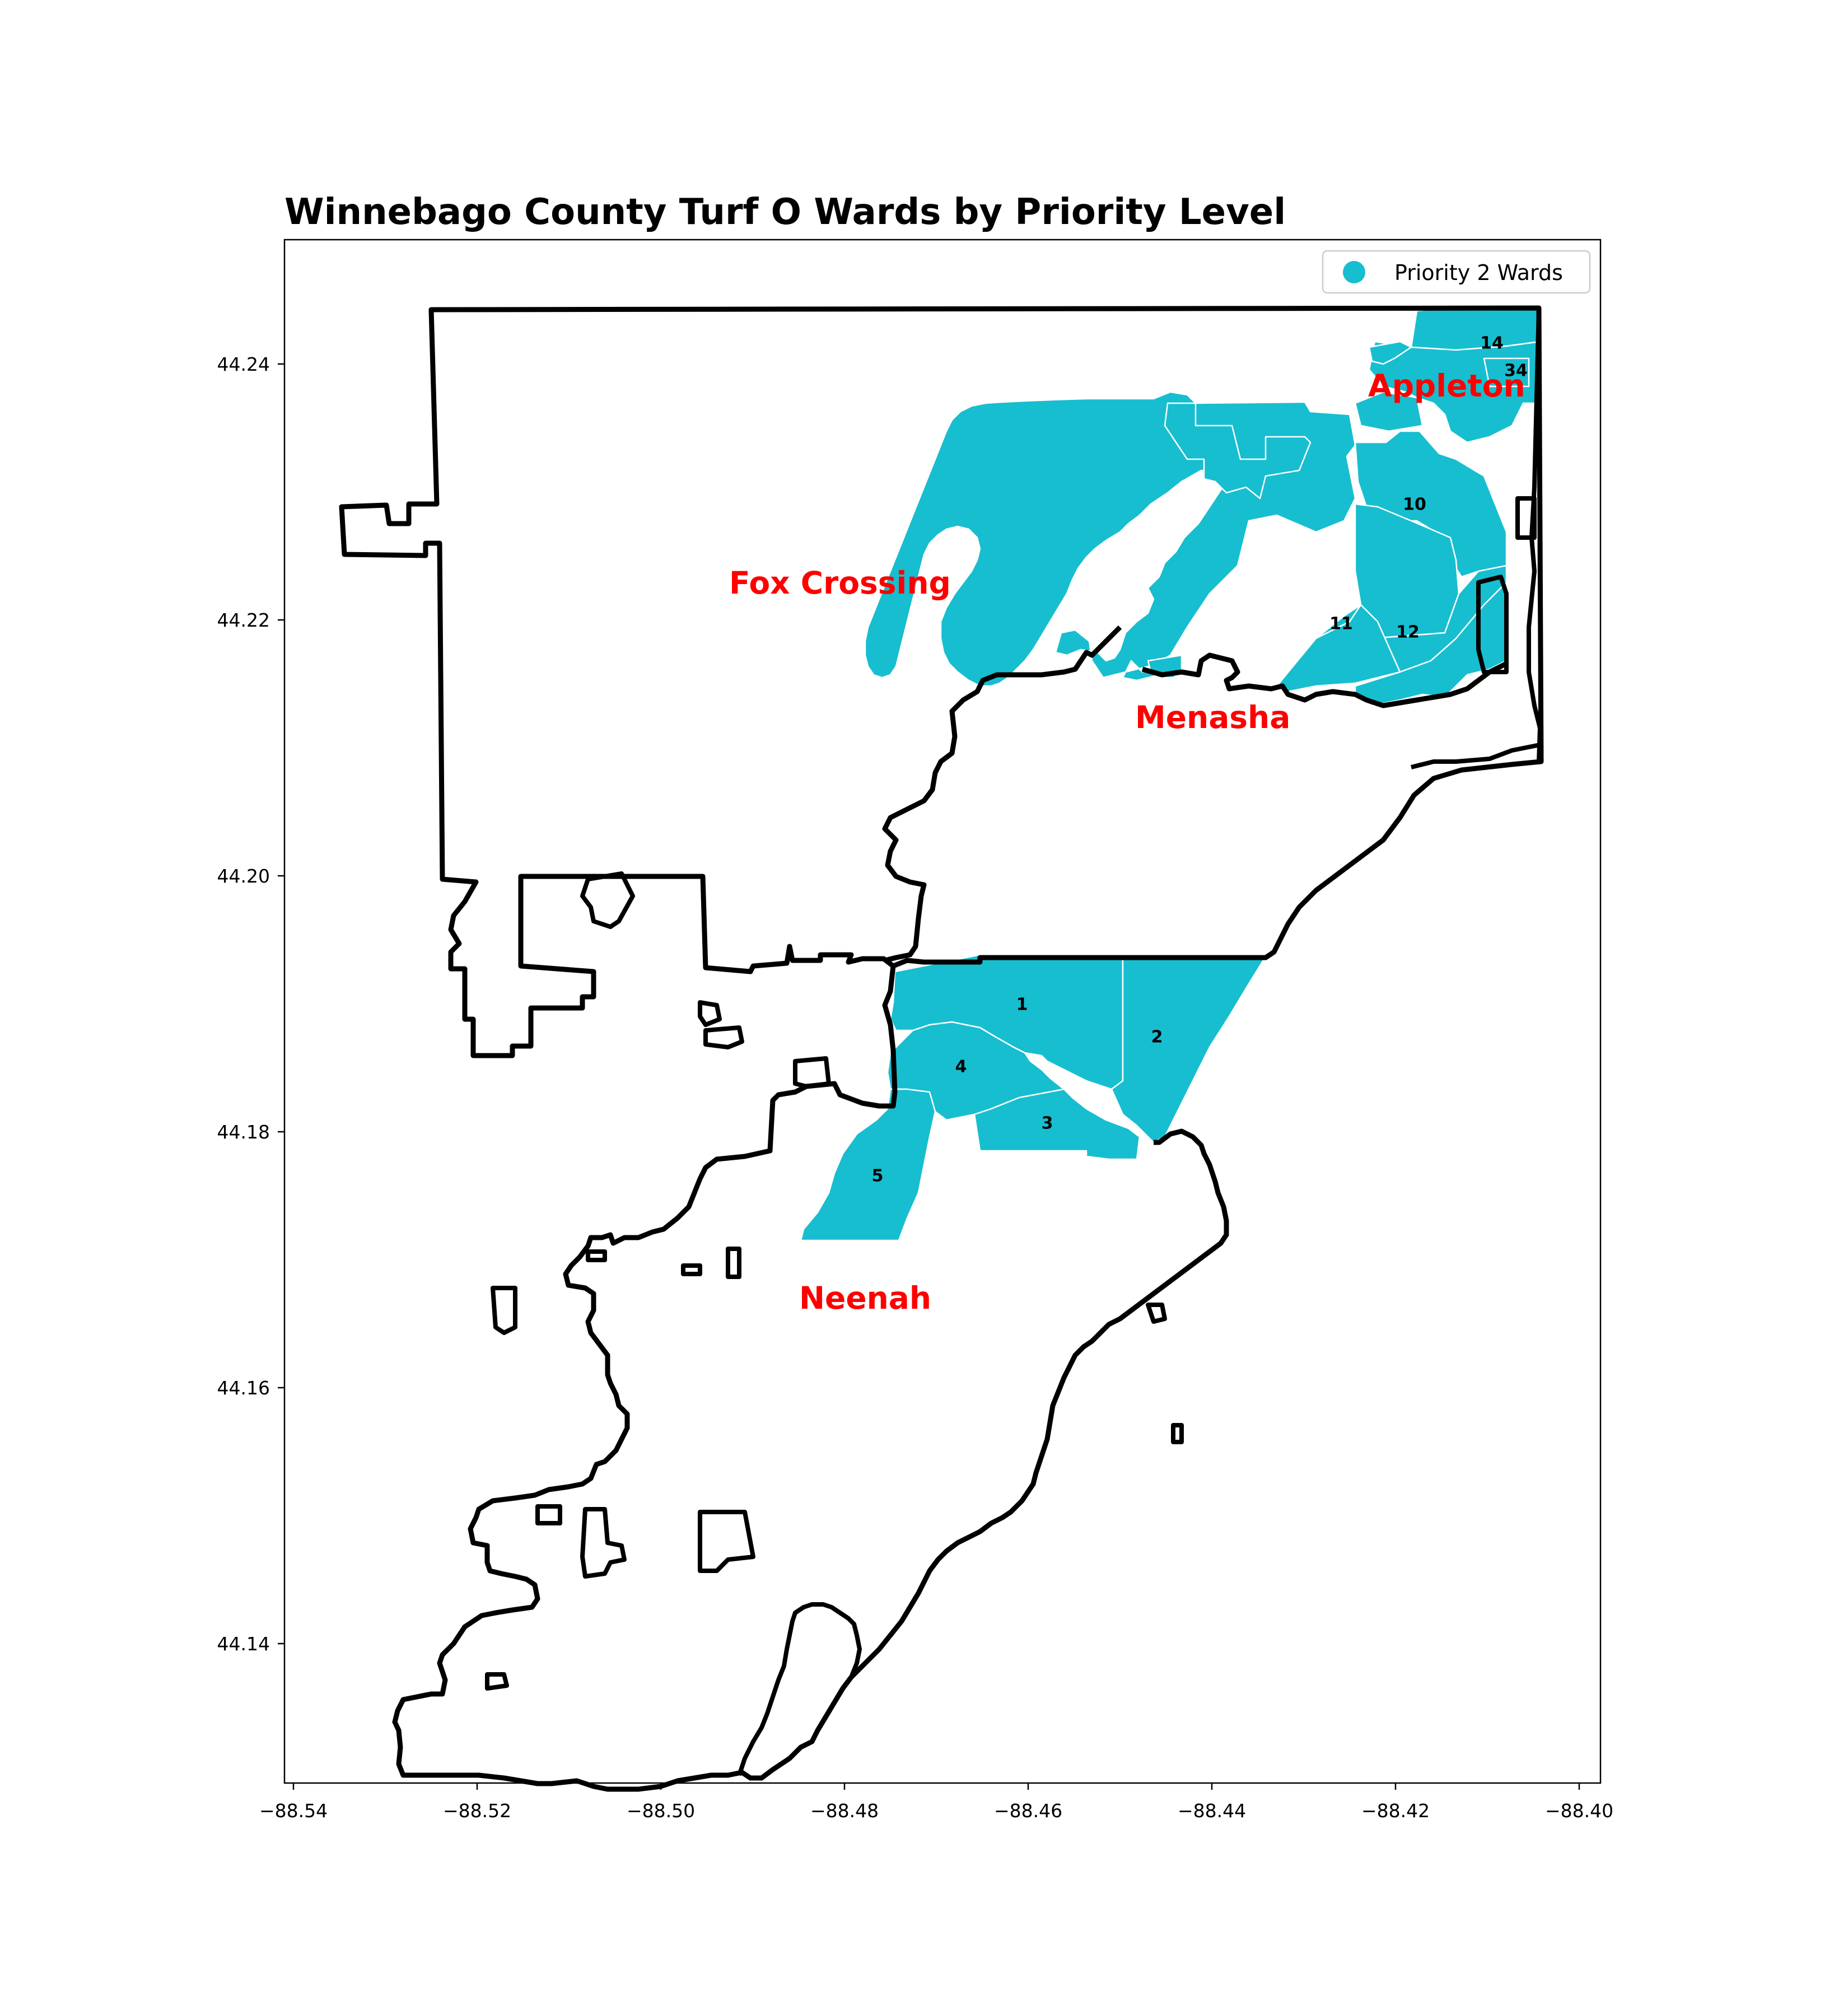  I want to click on city-label-appleton: Appleton, so click(1446, 386).